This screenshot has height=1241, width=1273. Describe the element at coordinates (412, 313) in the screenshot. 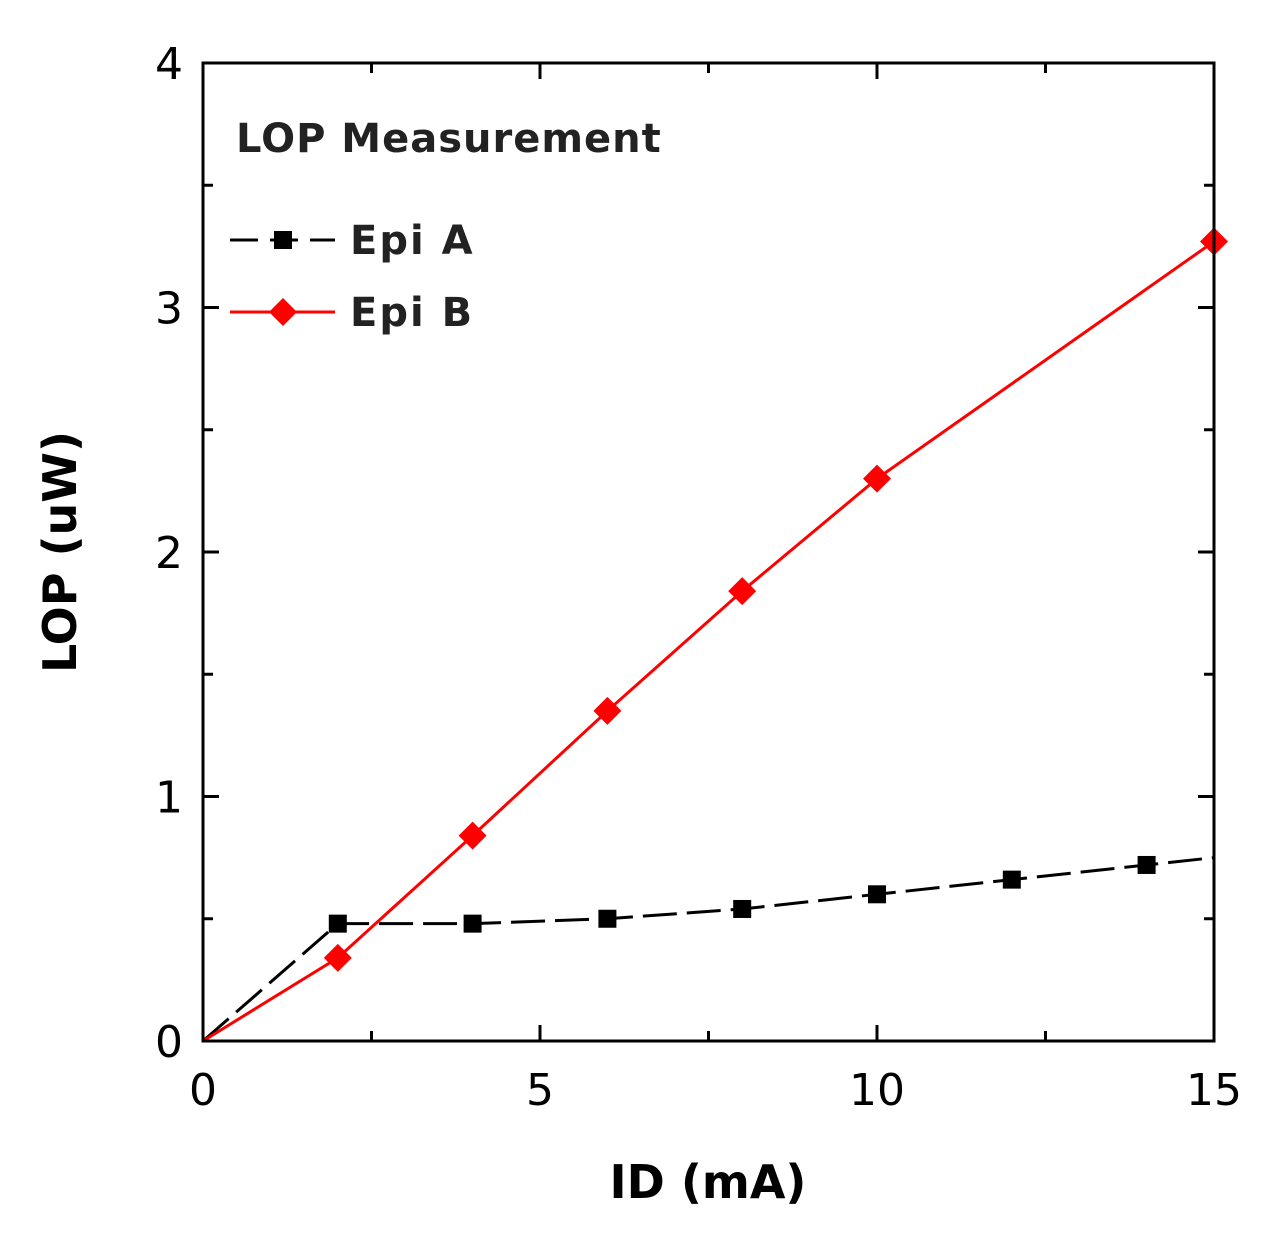

I see `legend-label: Epi B` at that location.